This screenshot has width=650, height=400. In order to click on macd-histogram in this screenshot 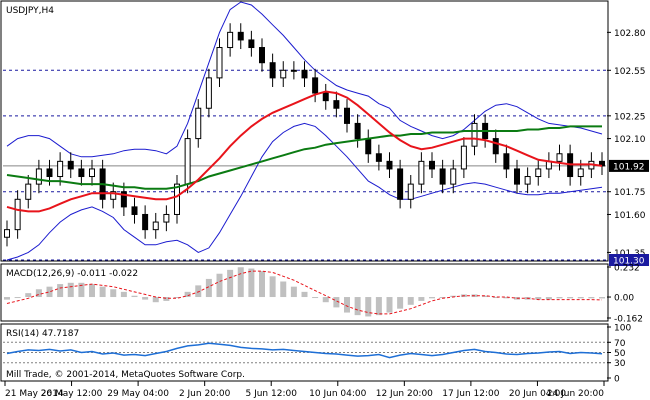, I will do `click(304, 292)`.